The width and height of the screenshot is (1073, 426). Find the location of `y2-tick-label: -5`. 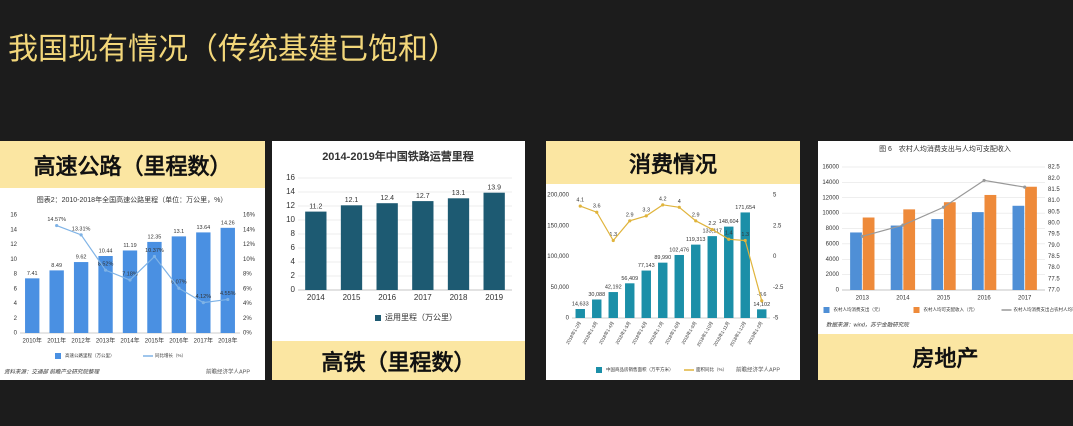

y2-tick-label: -5 is located at coordinates (776, 319).